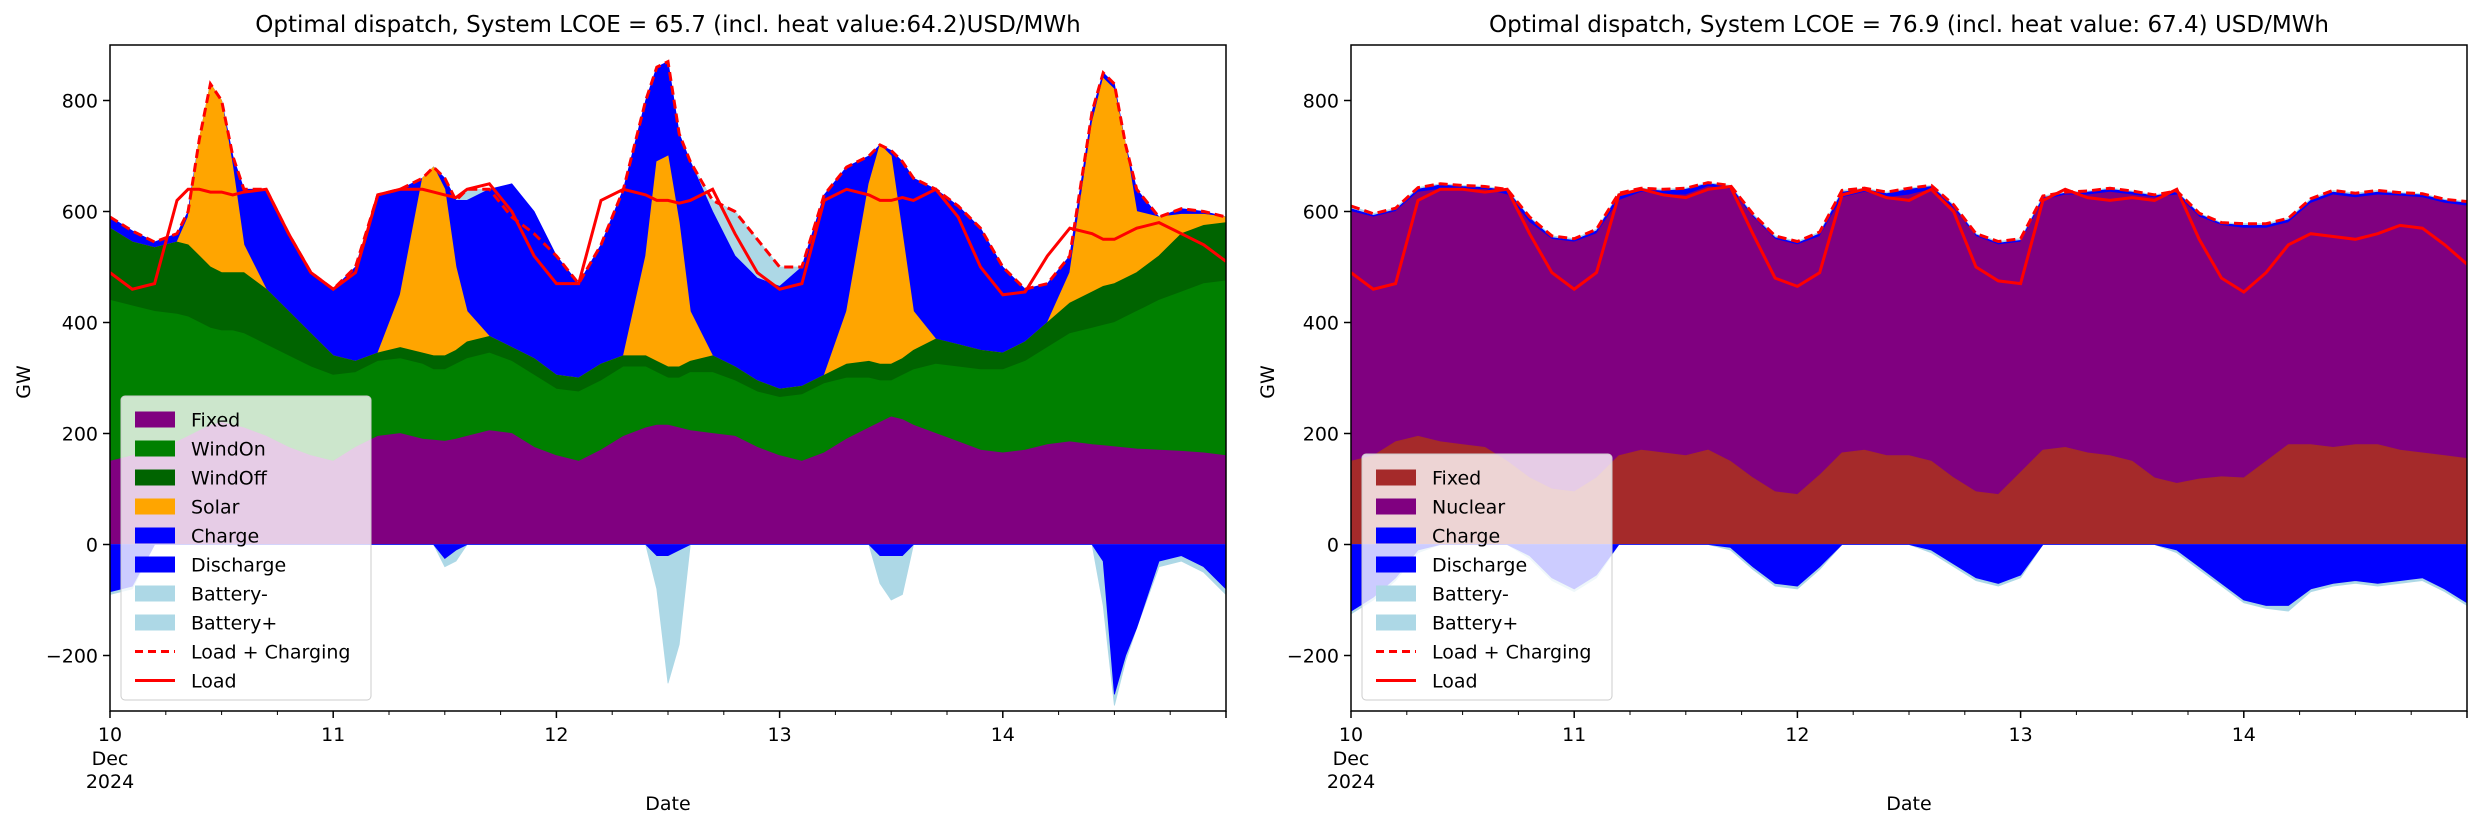 The width and height of the screenshot is (2480, 829). I want to click on series-line-load-charging, so click(1909, 212).